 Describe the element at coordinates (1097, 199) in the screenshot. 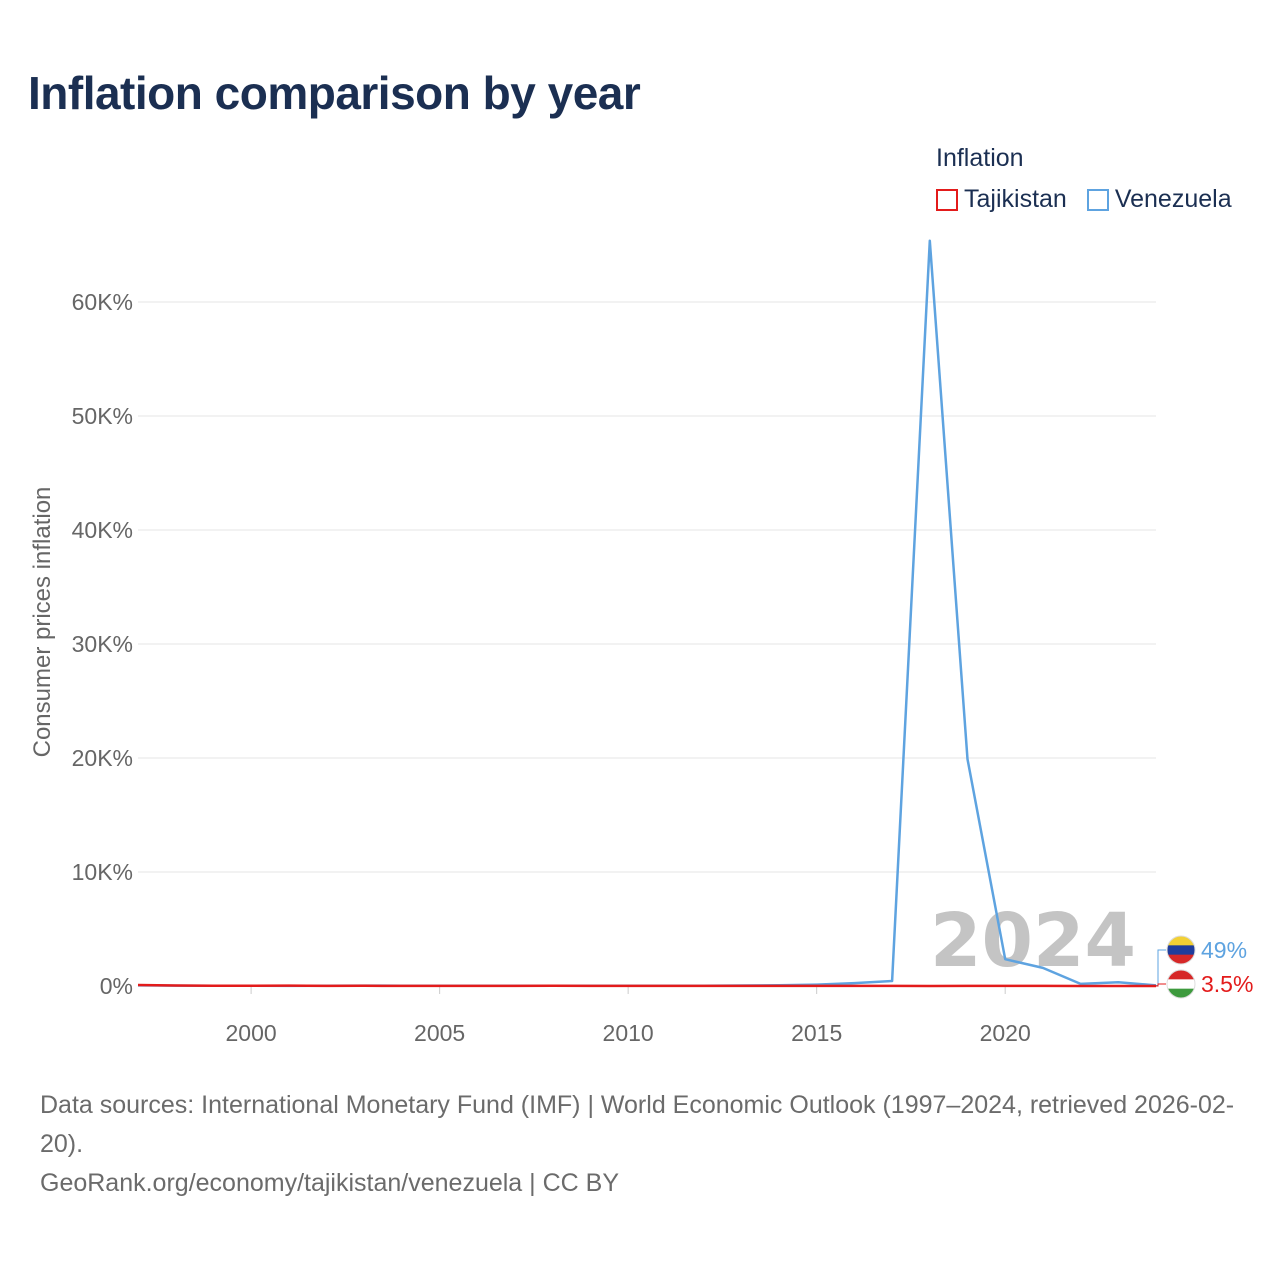

I see `legend-swatch-venezuela` at that location.